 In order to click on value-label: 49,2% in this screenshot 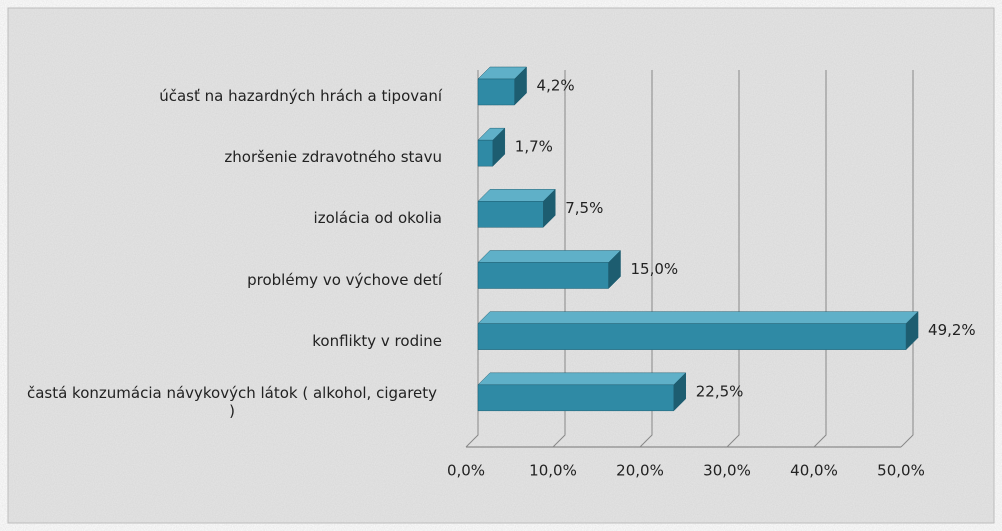, I will do `click(952, 330)`.